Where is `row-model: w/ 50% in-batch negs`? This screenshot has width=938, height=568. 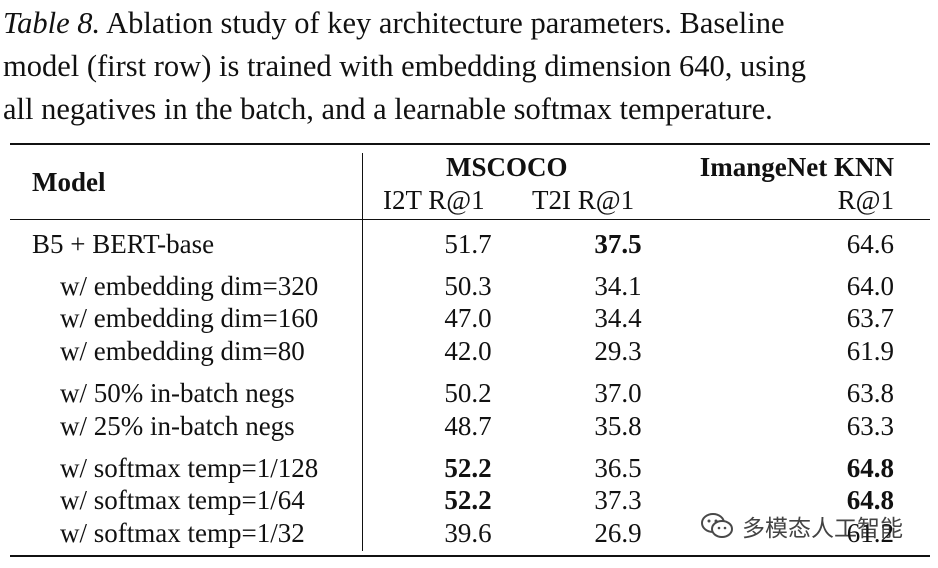 row-model: w/ 50% in-batch negs is located at coordinates (177, 393).